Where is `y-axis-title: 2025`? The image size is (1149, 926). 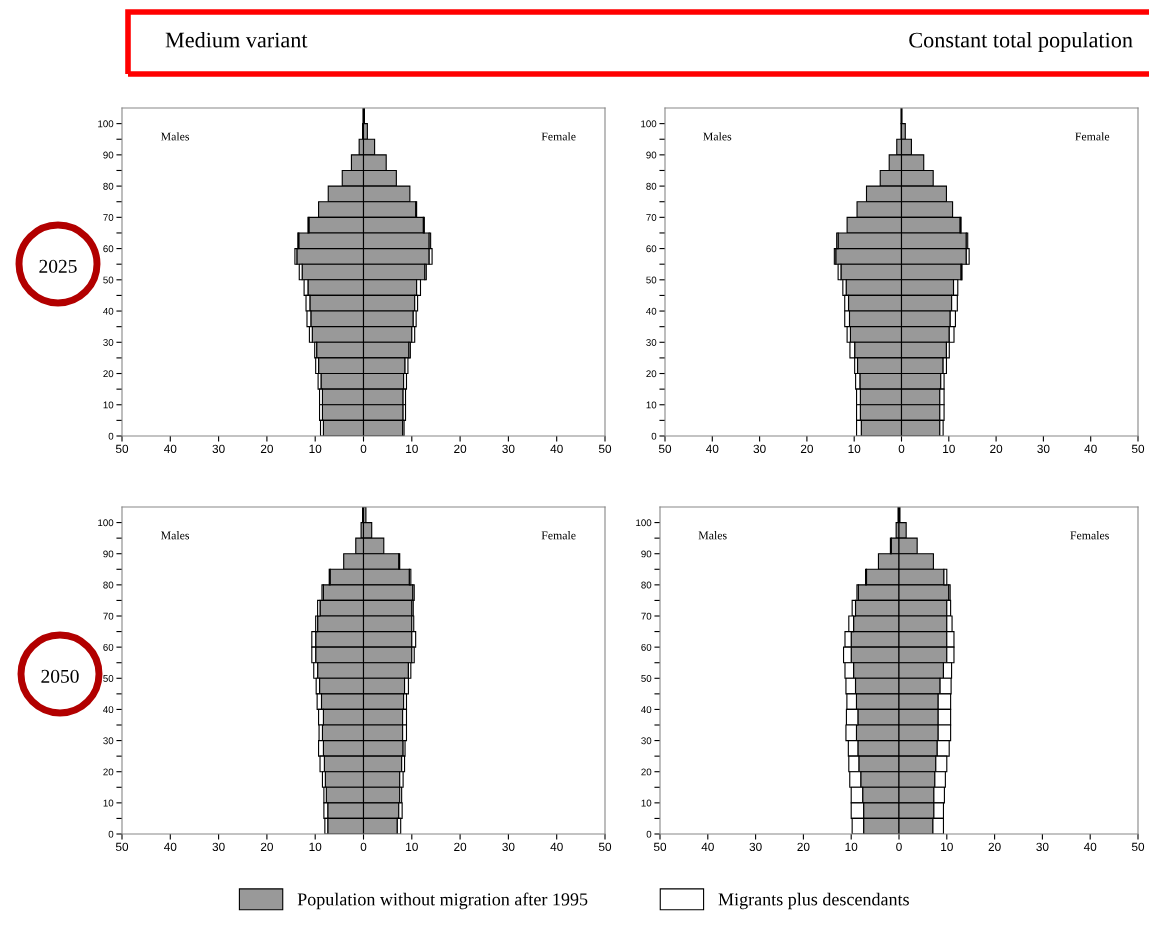
y-axis-title: 2025 is located at coordinates (58, 266).